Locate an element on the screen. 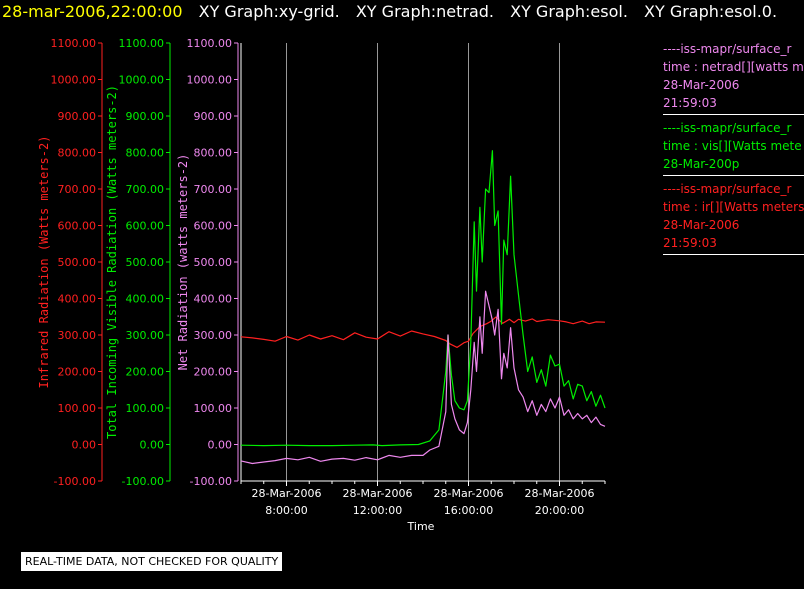 The image size is (804, 589). y-tick-label-net: 0.00 is located at coordinates (220, 445).